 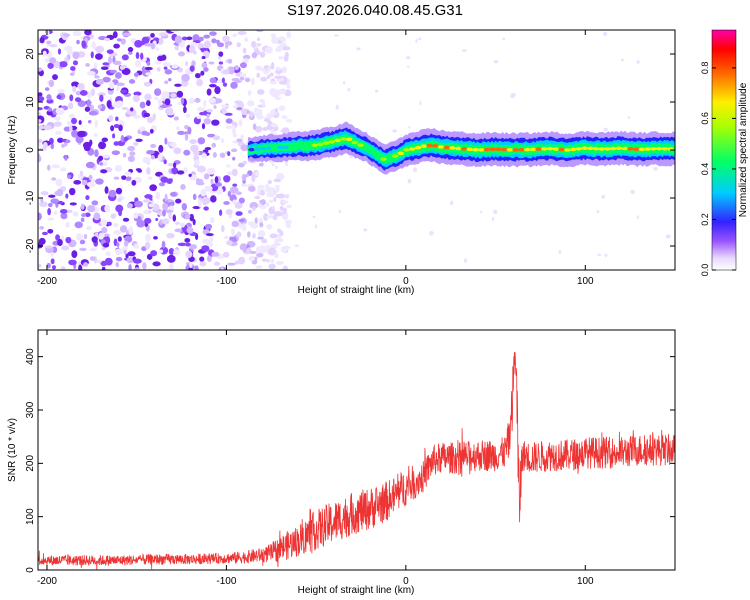 What do you see at coordinates (718, 169) in the screenshot?
I see `colorbar-ticks: 0.0 0.2 0.4 0.6 0.8` at bounding box center [718, 169].